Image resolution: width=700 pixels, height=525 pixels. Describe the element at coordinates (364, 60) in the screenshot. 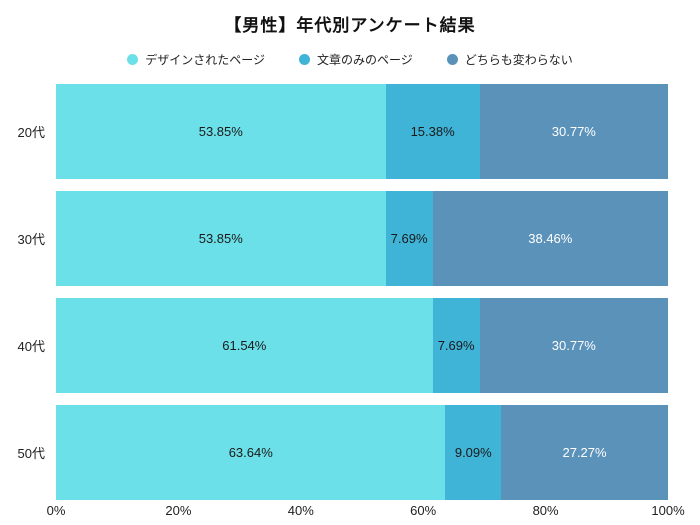

I see `legend-label: 文章のみのページ` at that location.